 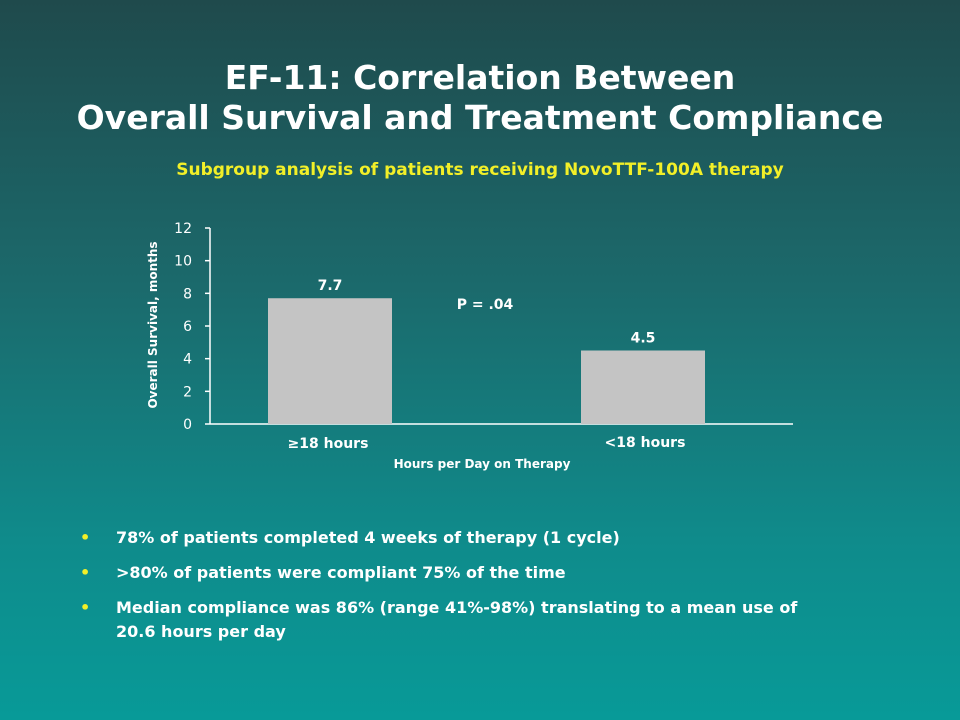 What do you see at coordinates (183, 229) in the screenshot?
I see `y-tick-label: 12` at bounding box center [183, 229].